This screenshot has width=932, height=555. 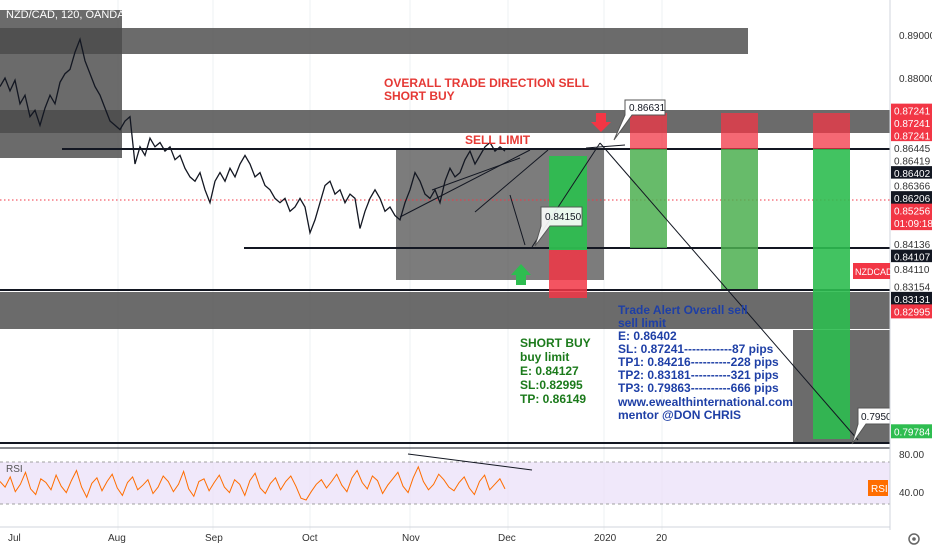 What do you see at coordinates (739, 219) in the screenshot?
I see `short2-profit-zone` at bounding box center [739, 219].